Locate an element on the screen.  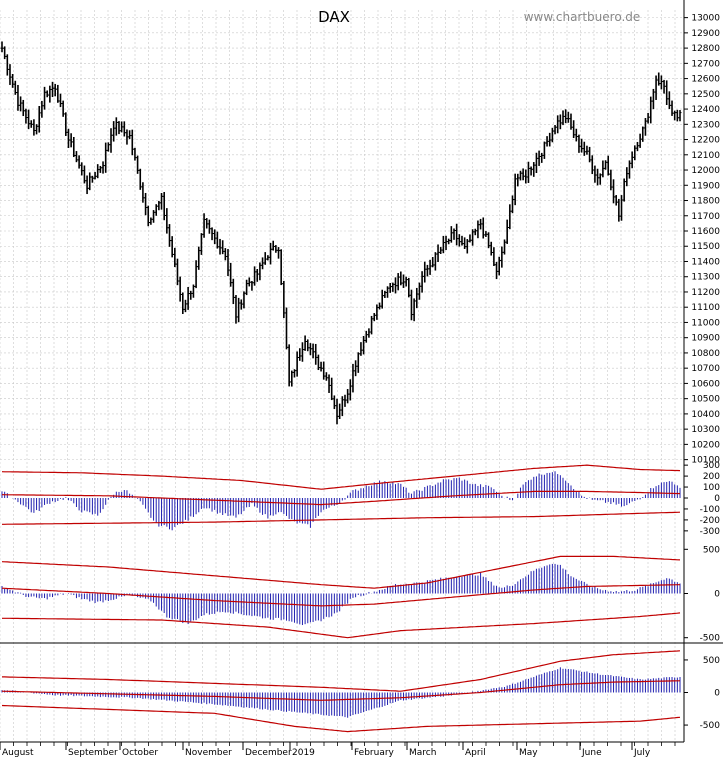
y-tick-label: -300 is located at coordinates (710, 532).